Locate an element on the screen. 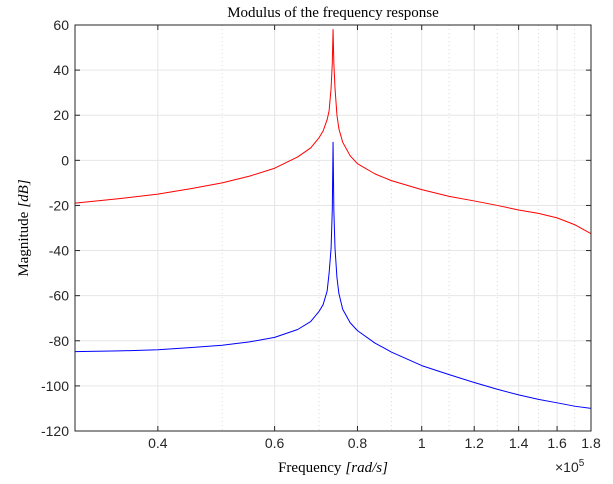 The height and width of the screenshot is (484, 613). x-tick-labels: 0.4 0.6 0.8 1 1.2 1.4 1.6 1.8 is located at coordinates (374, 443).